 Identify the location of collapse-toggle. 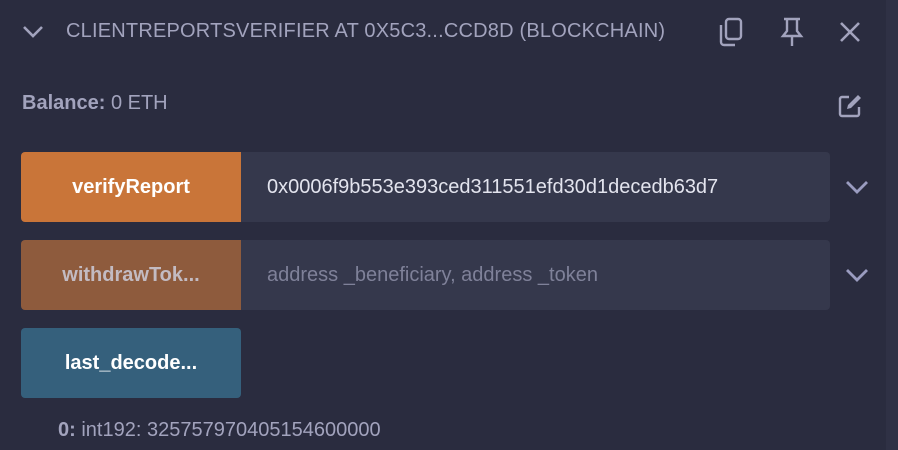
(33, 32).